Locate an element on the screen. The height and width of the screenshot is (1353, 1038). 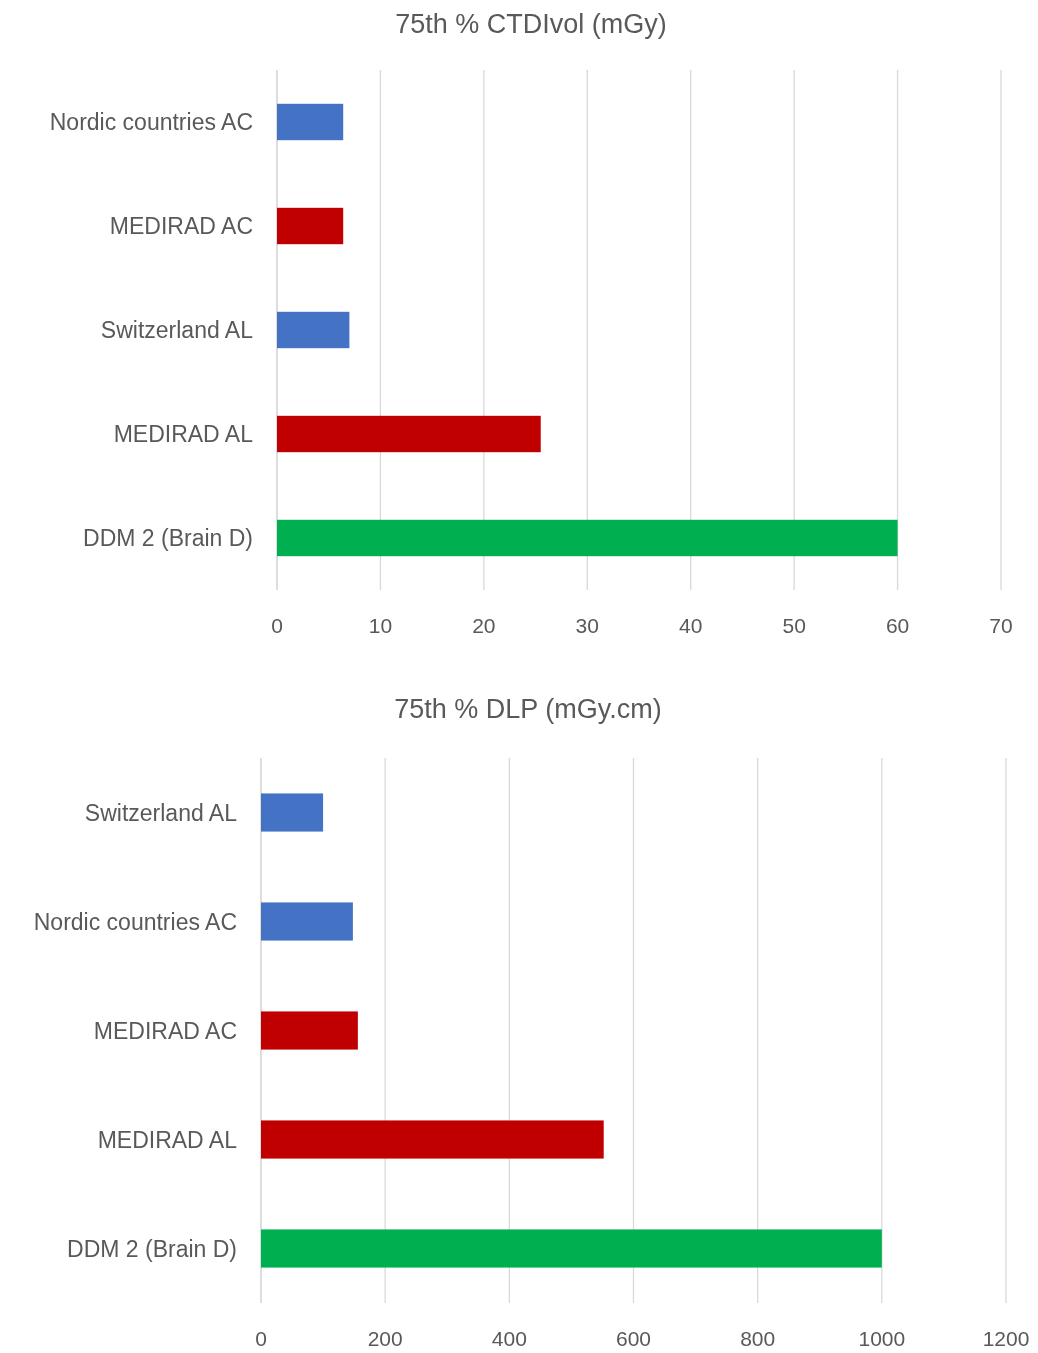
x-tick-label: 1000 is located at coordinates (882, 1338).